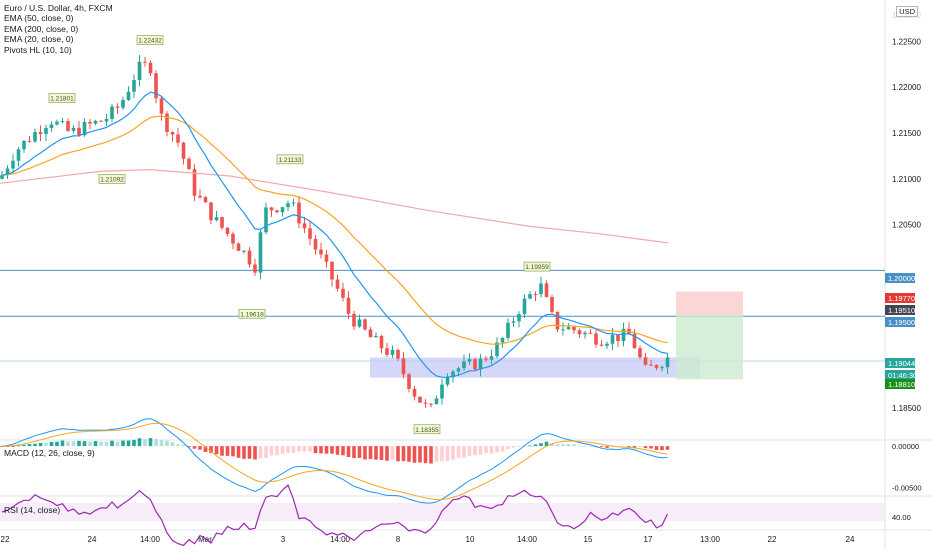  Describe the element at coordinates (900, 310) in the screenshot. I see `price-tag-box` at that location.